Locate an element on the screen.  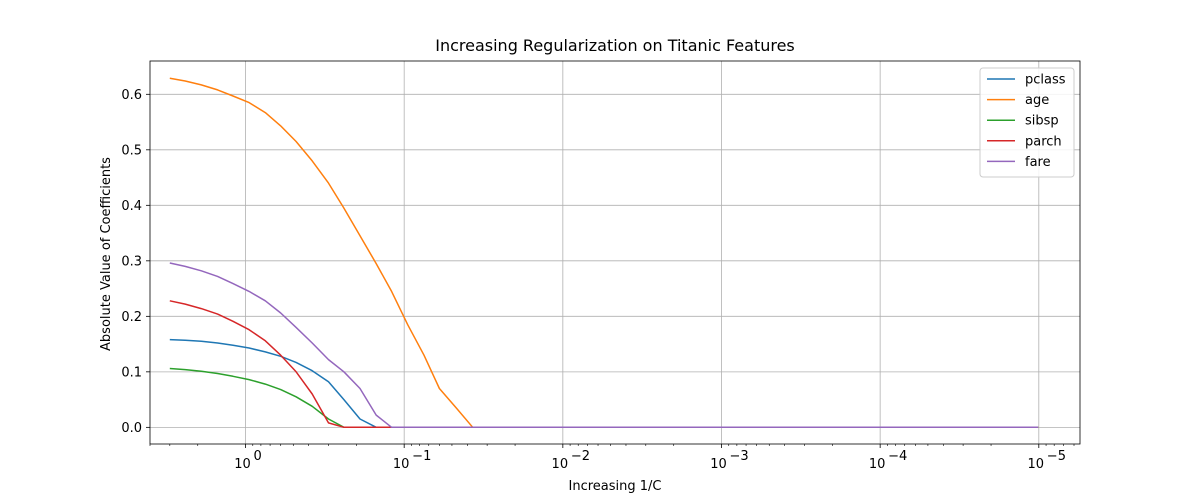
legend: pclass age sibsp parch fare is located at coordinates (1027, 122).